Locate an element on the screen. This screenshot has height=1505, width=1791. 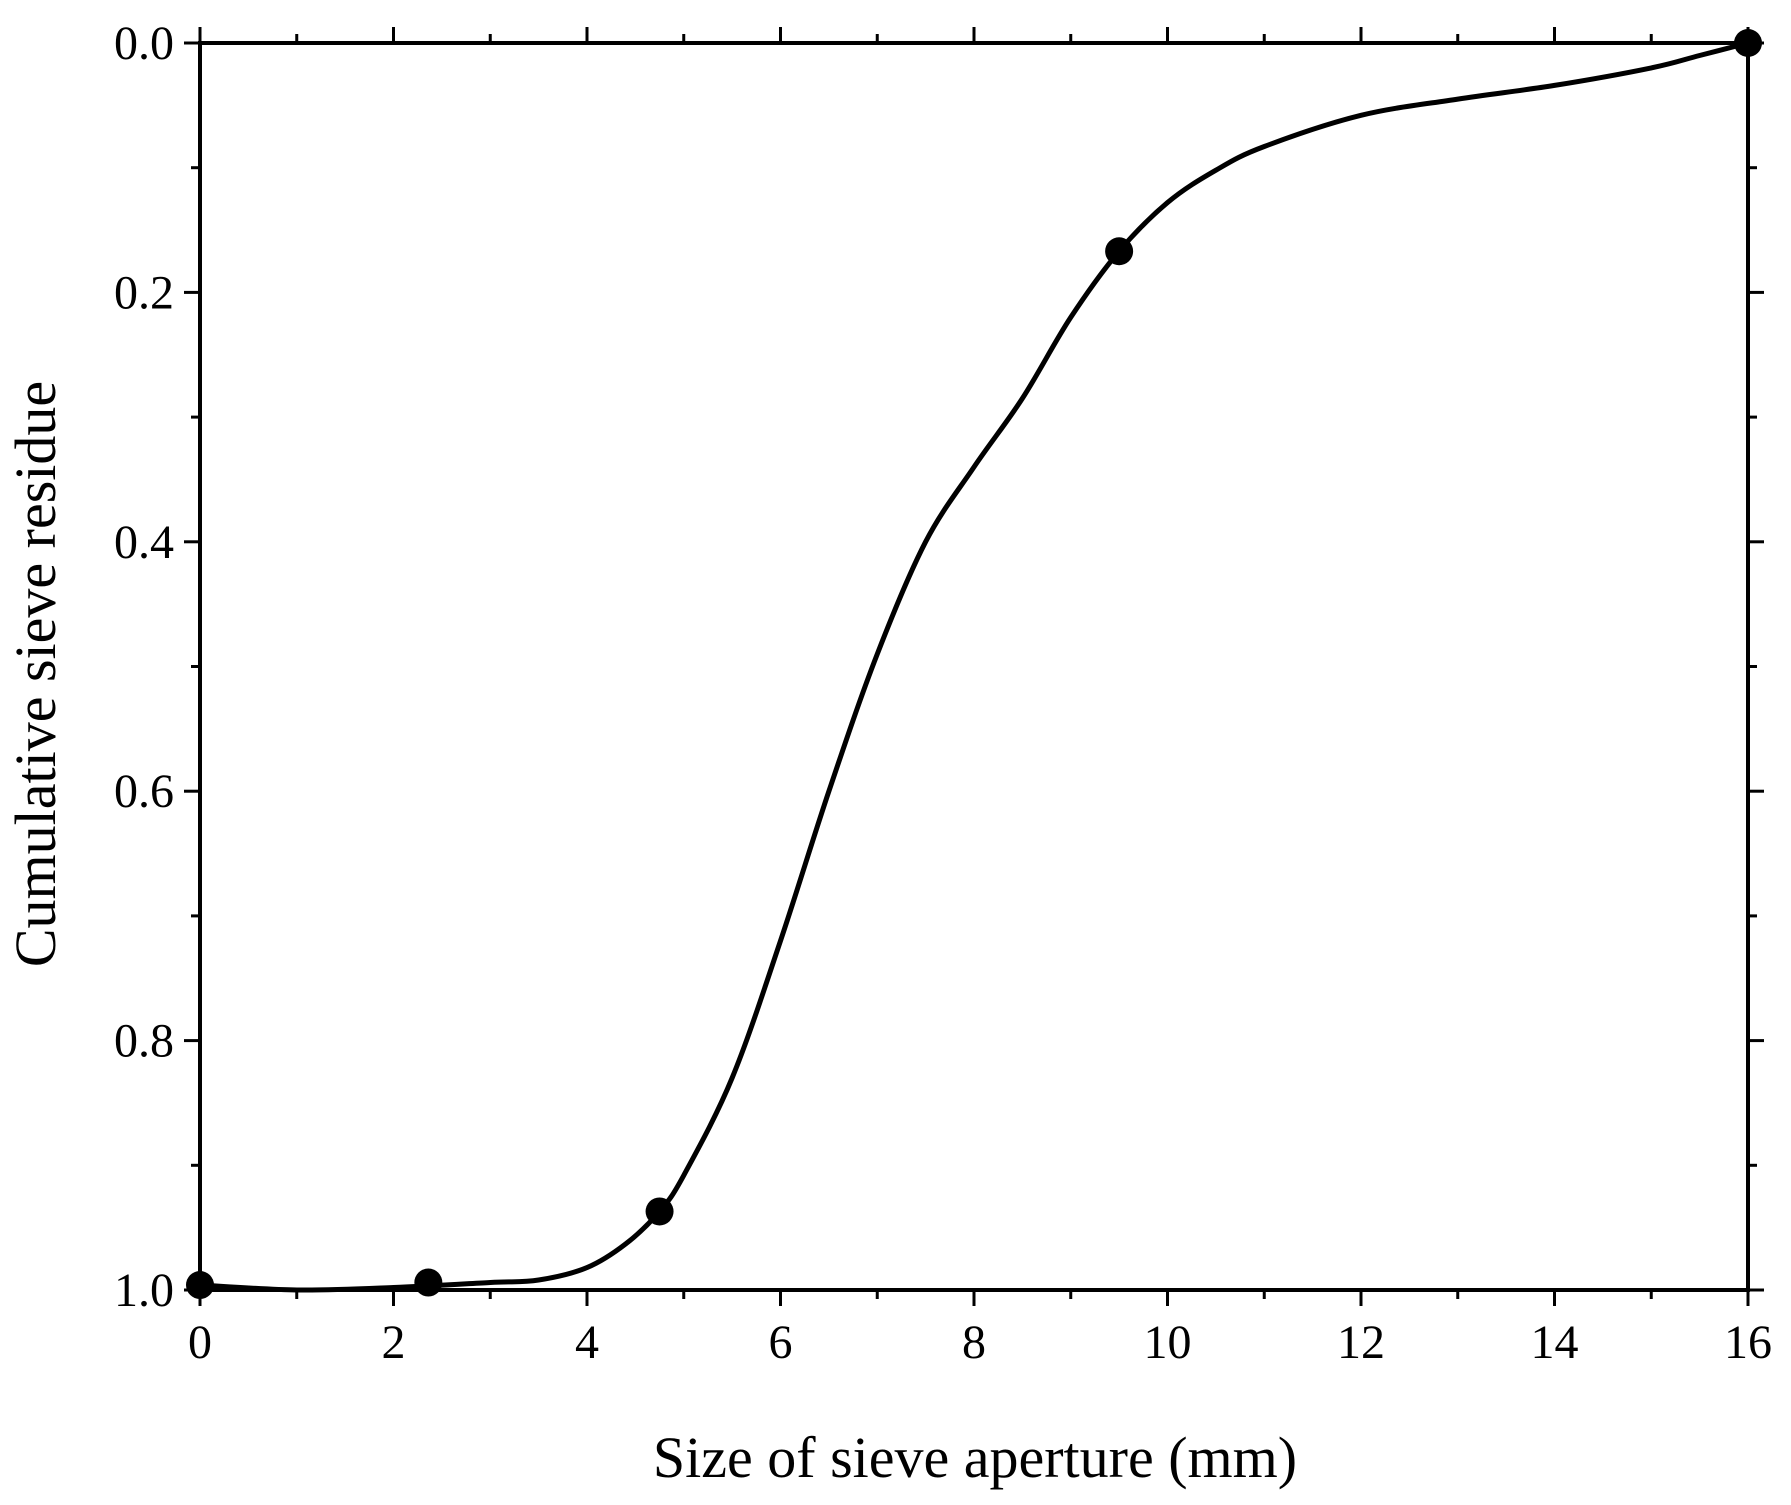
x-tick-label: 4 is located at coordinates (587, 1342).